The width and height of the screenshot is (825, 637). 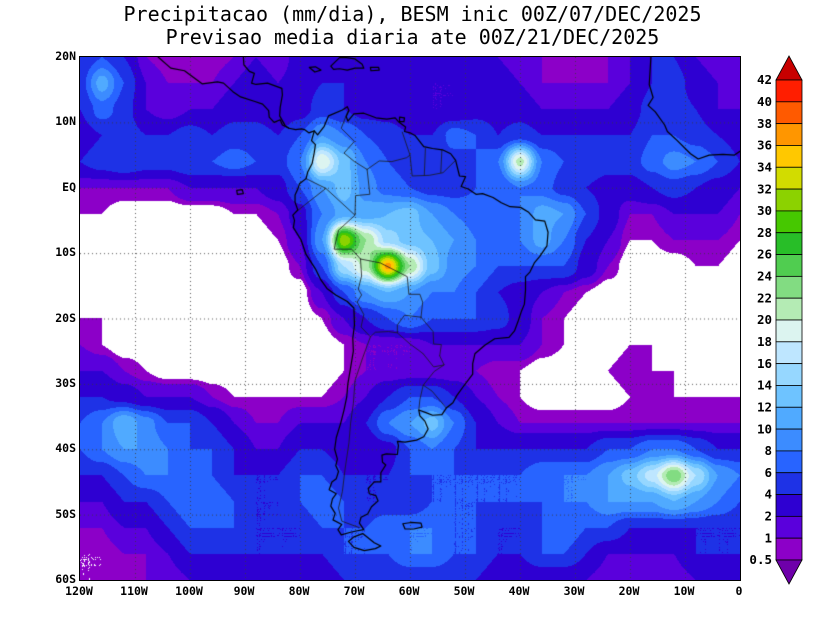 I want to click on colorbar-tick-label: 18, so click(x=764, y=341).